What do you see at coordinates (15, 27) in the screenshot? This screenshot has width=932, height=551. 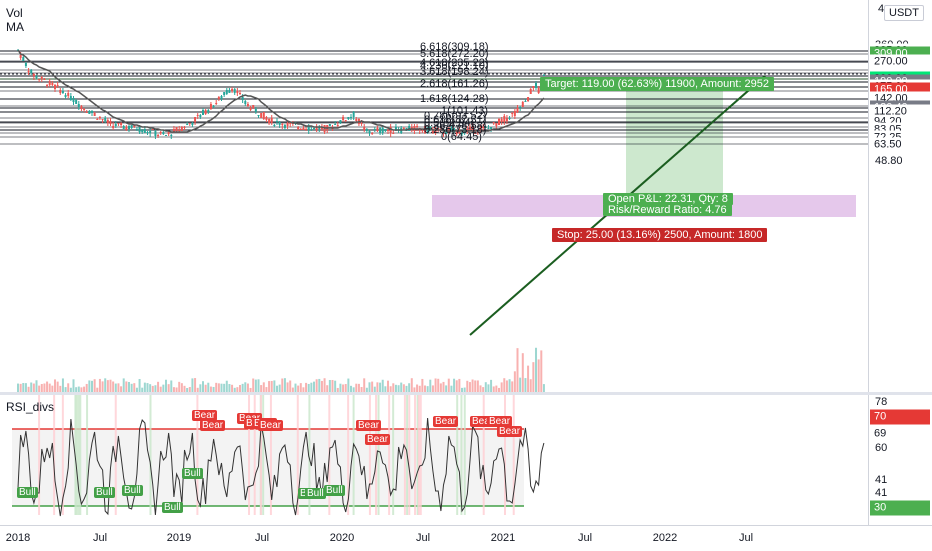 I see `ma-legend: MA` at bounding box center [15, 27].